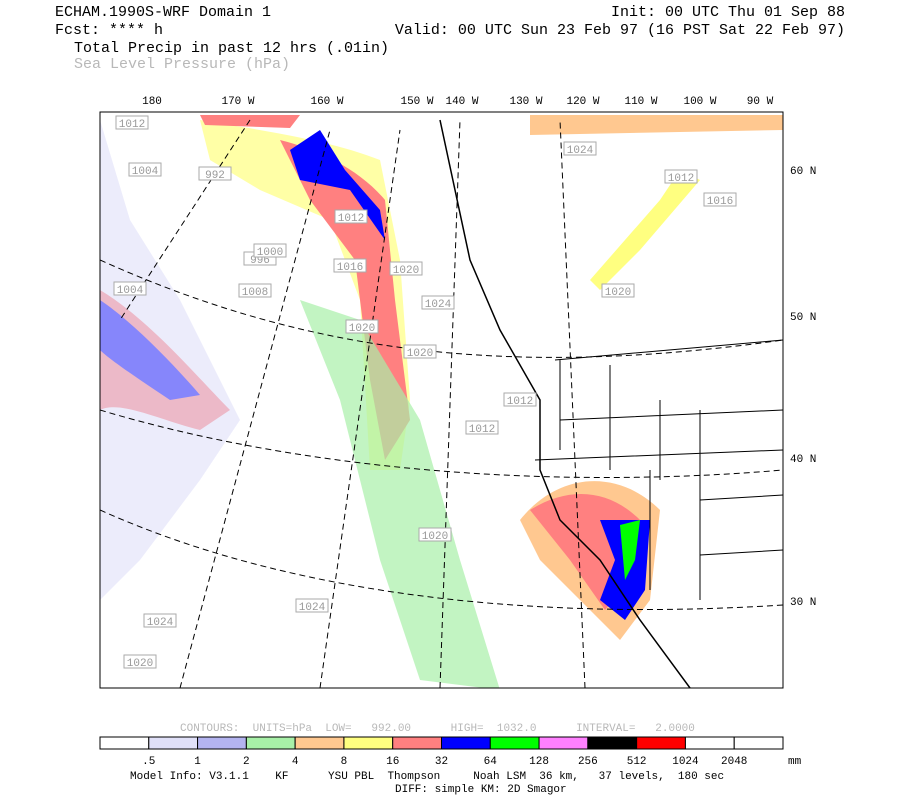  I want to click on contour-label: 992, so click(215, 176).